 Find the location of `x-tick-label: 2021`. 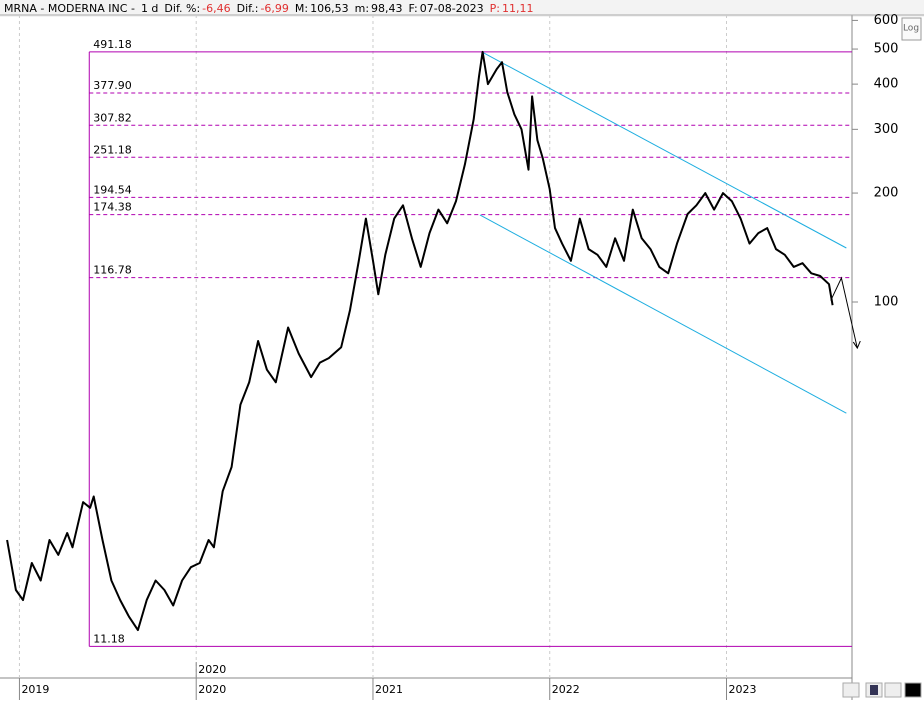

x-tick-label: 2021 is located at coordinates (389, 689).